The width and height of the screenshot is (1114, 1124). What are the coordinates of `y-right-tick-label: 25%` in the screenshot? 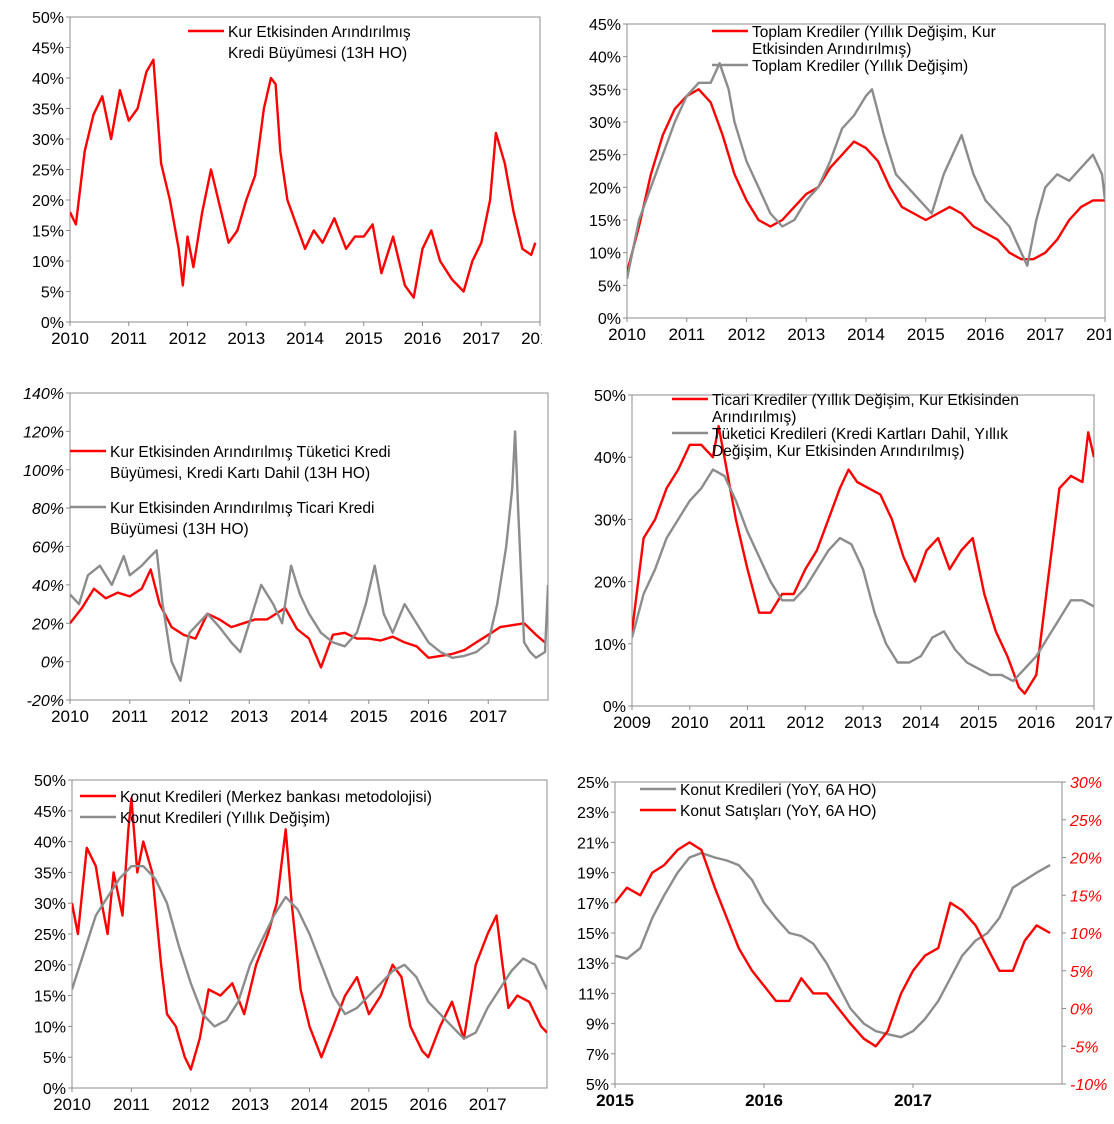 It's located at (1085, 821).